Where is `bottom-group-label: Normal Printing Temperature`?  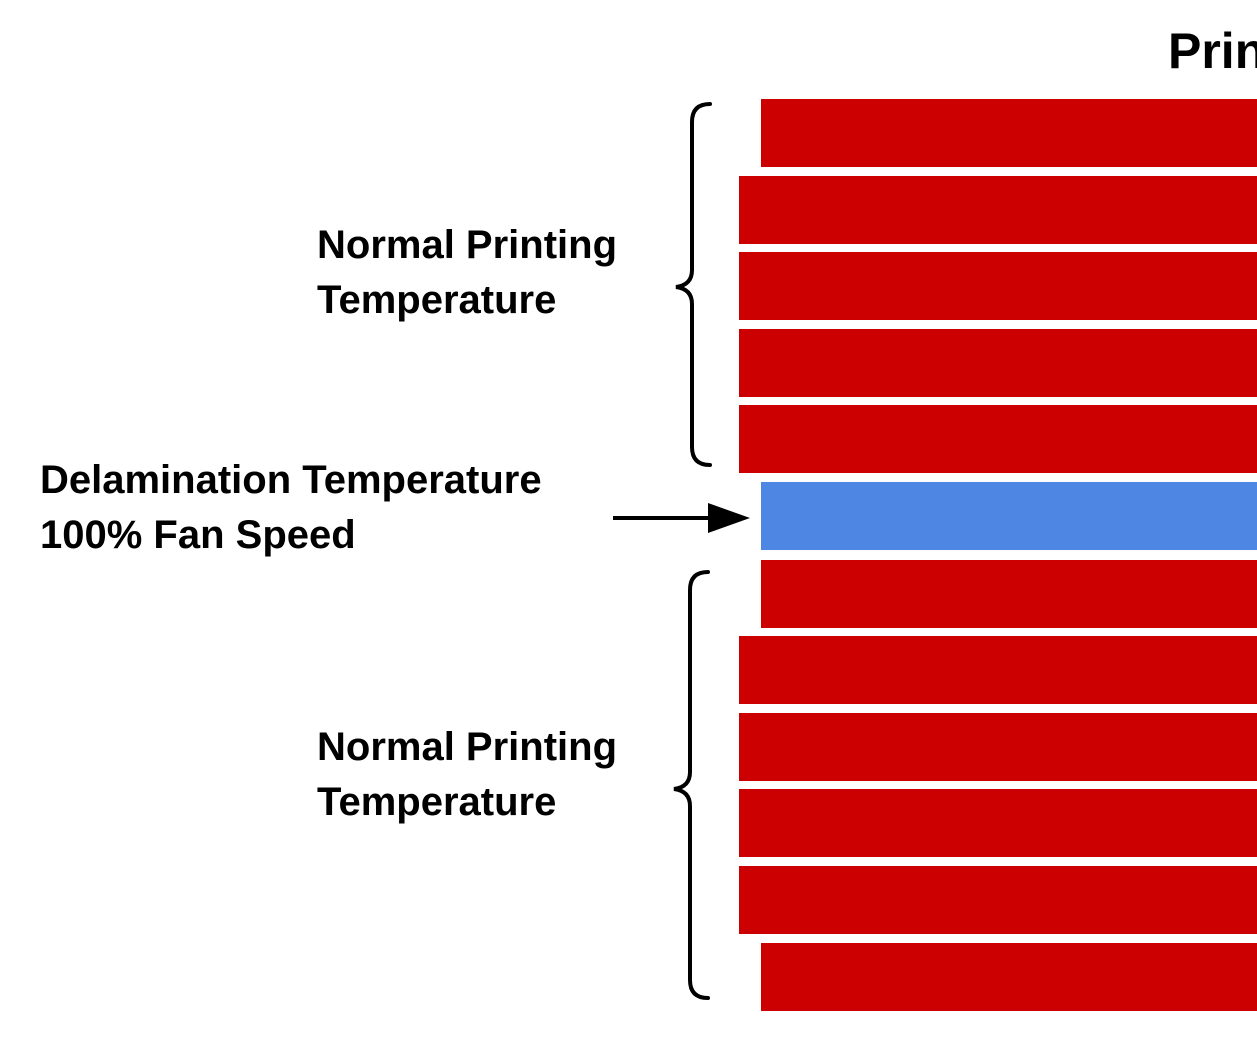
bottom-group-label: Normal Printing Temperature is located at coordinates (467, 775).